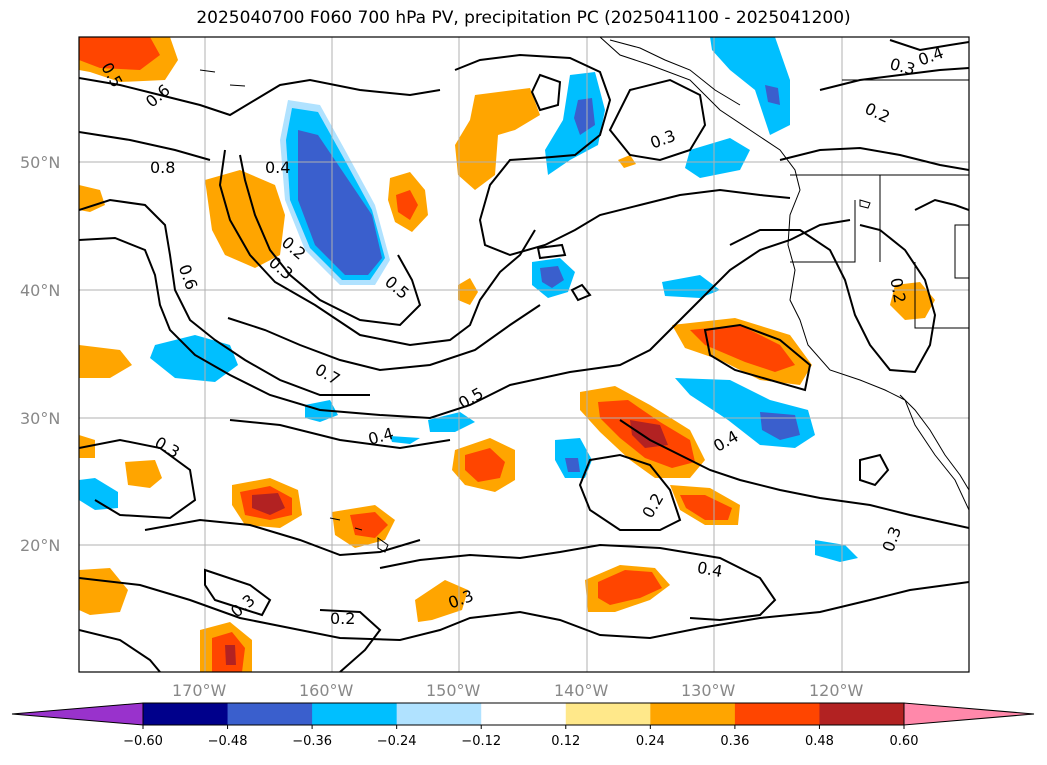 The height and width of the screenshot is (765, 1047). What do you see at coordinates (708, 690) in the screenshot?
I see `lon-label: 130°W` at bounding box center [708, 690].